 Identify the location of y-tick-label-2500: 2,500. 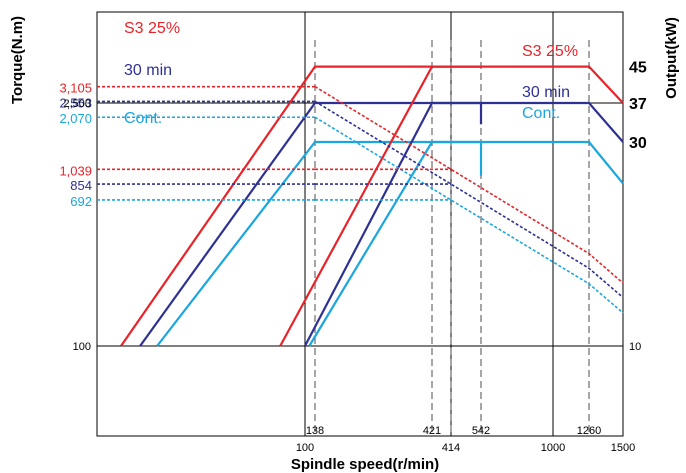
(77, 104).